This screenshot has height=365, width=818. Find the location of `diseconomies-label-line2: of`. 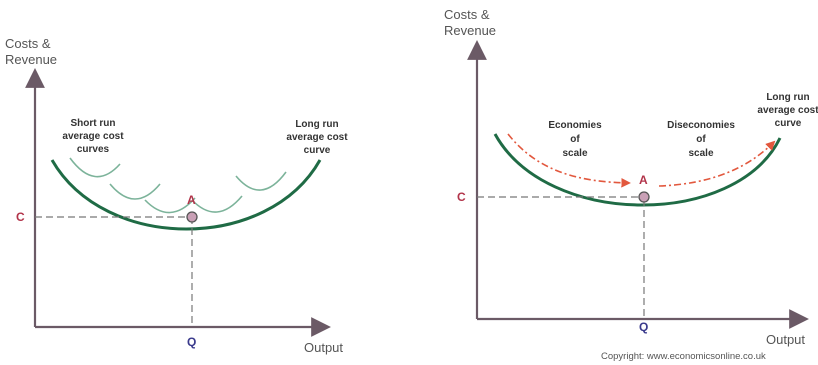

diseconomies-label-line2: of is located at coordinates (701, 139).